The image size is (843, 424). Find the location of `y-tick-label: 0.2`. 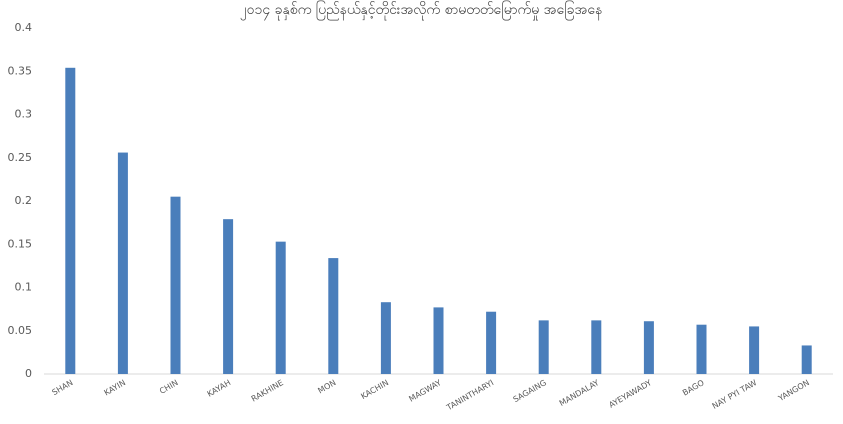

y-tick-label: 0.2 is located at coordinates (24, 200).